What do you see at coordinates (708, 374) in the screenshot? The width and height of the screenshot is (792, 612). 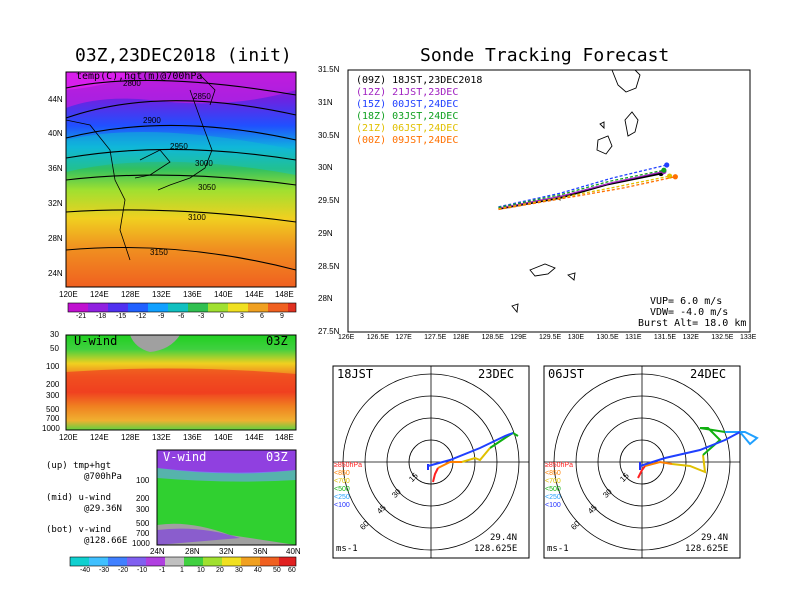 I see `hodo-right-date: 24DEC` at bounding box center [708, 374].